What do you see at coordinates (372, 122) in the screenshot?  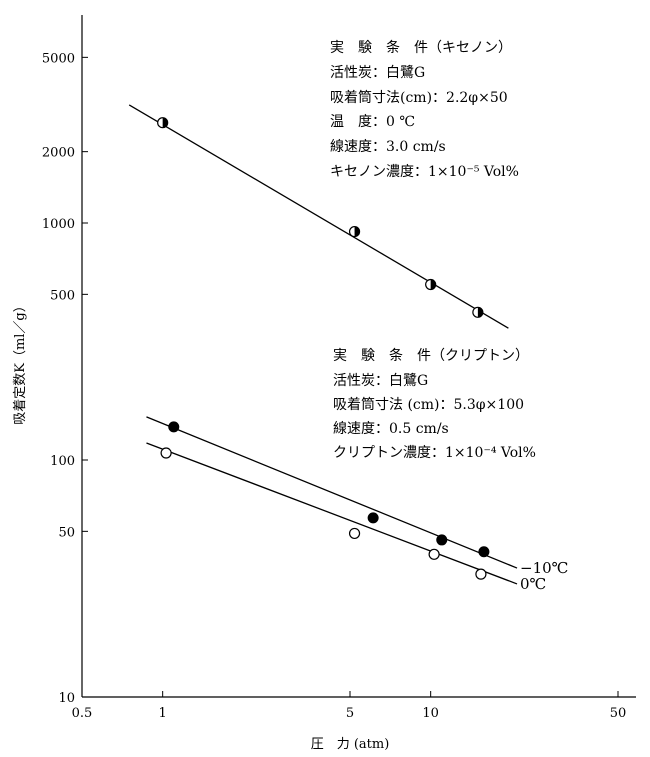 I see `xenon-condition-line: 温 度：0 ℃` at bounding box center [372, 122].